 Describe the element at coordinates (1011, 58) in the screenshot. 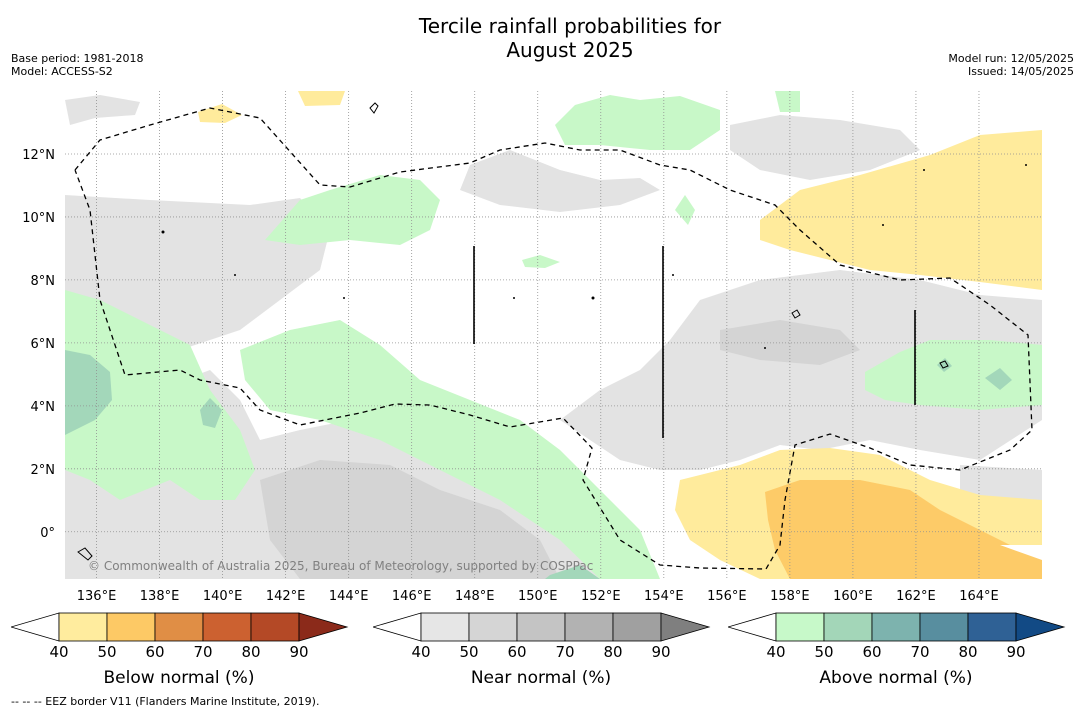

I see `model-run: Model run: 12/05/2025` at that location.